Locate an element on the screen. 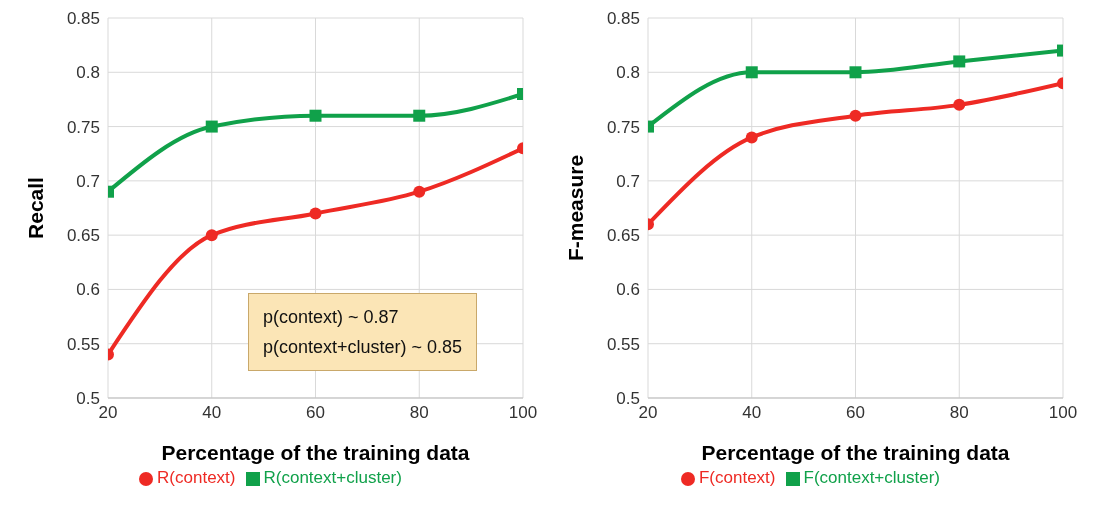 The width and height of the screenshot is (1101, 509). legend-label: F(context) is located at coordinates (737, 477).